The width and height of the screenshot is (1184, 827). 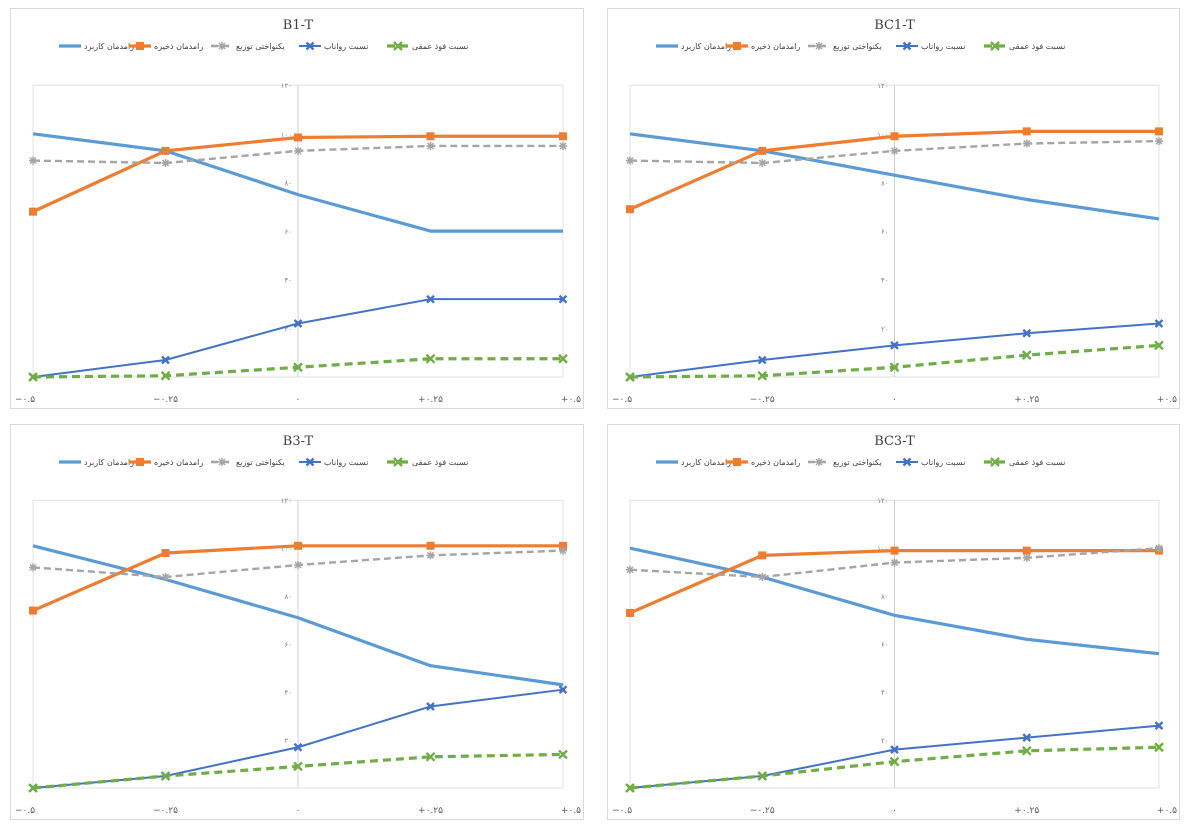 I want to click on legend-item-application-efficiency: رامدمان کاربرد, so click(x=693, y=46).